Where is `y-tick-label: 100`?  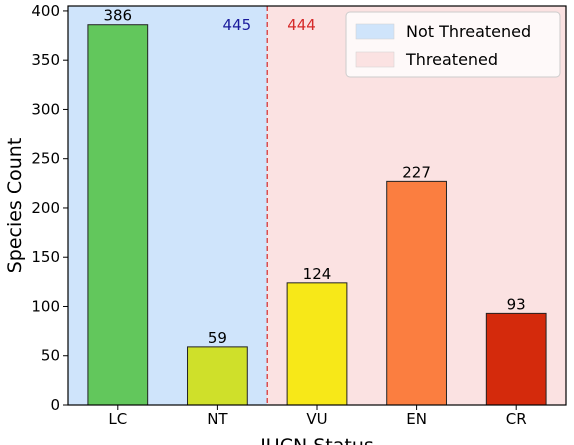 y-tick-label: 100 is located at coordinates (45, 306).